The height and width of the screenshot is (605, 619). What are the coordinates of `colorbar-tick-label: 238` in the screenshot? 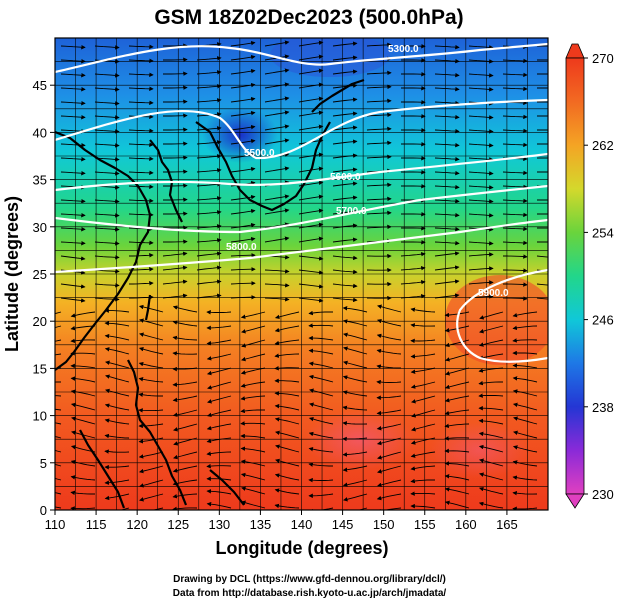 It's located at (603, 407).